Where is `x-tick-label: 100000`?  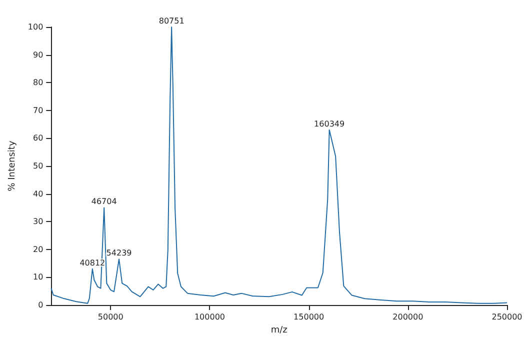
x-tick-label: 100000 is located at coordinates (209, 317).